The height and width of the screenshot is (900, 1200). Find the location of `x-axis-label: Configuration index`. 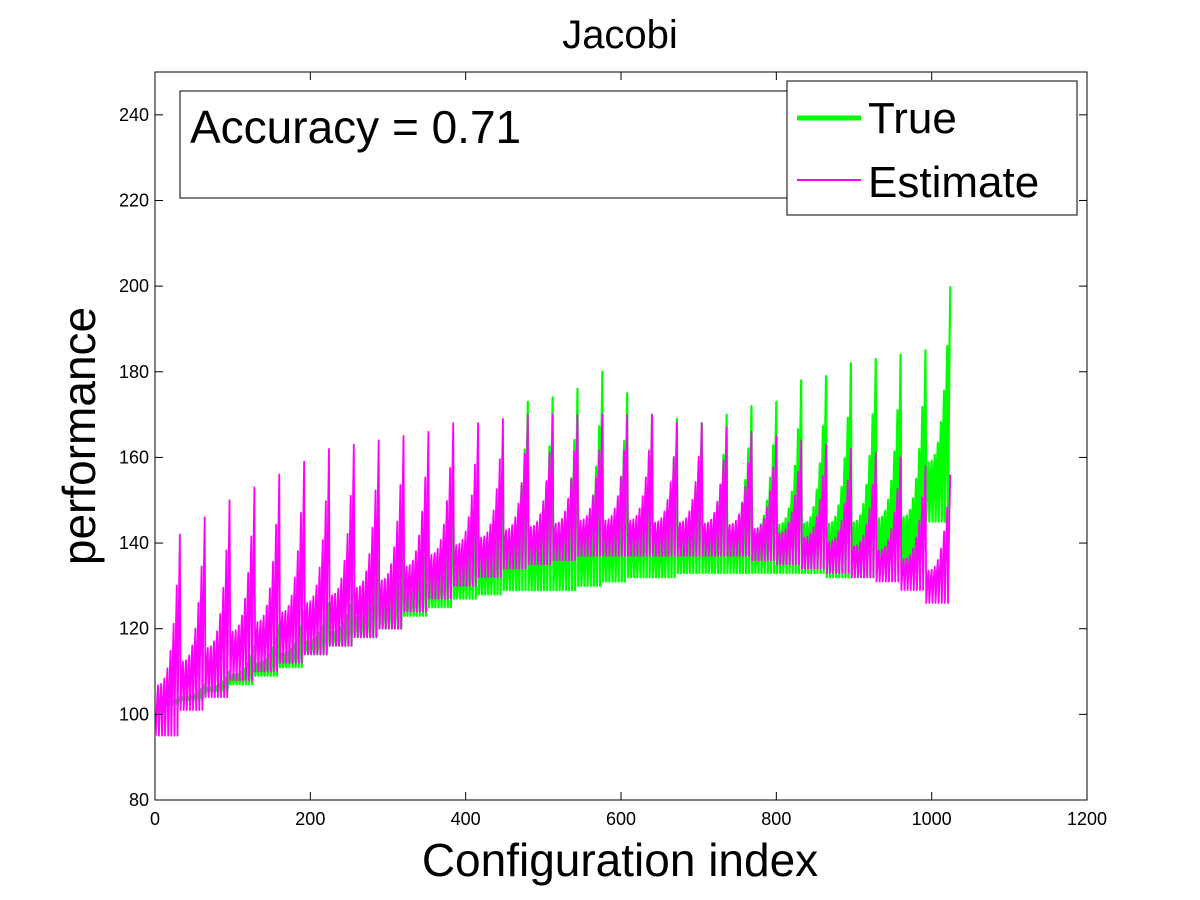

x-axis-label: Configuration index is located at coordinates (620, 860).